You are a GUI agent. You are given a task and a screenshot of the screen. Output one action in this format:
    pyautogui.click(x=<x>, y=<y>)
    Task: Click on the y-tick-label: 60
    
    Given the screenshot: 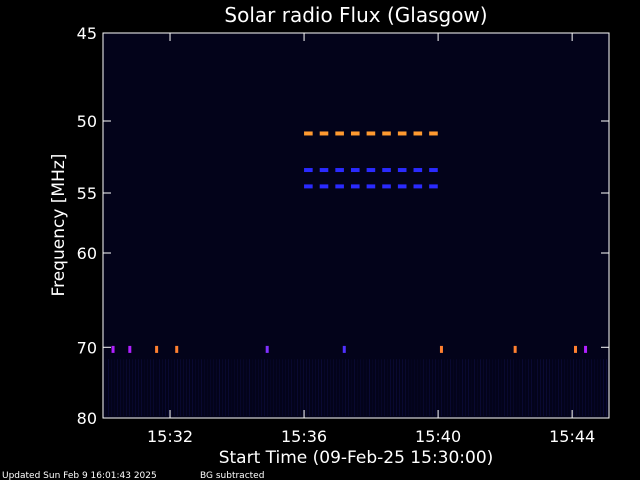 What is the action you would take?
    pyautogui.click(x=87, y=253)
    